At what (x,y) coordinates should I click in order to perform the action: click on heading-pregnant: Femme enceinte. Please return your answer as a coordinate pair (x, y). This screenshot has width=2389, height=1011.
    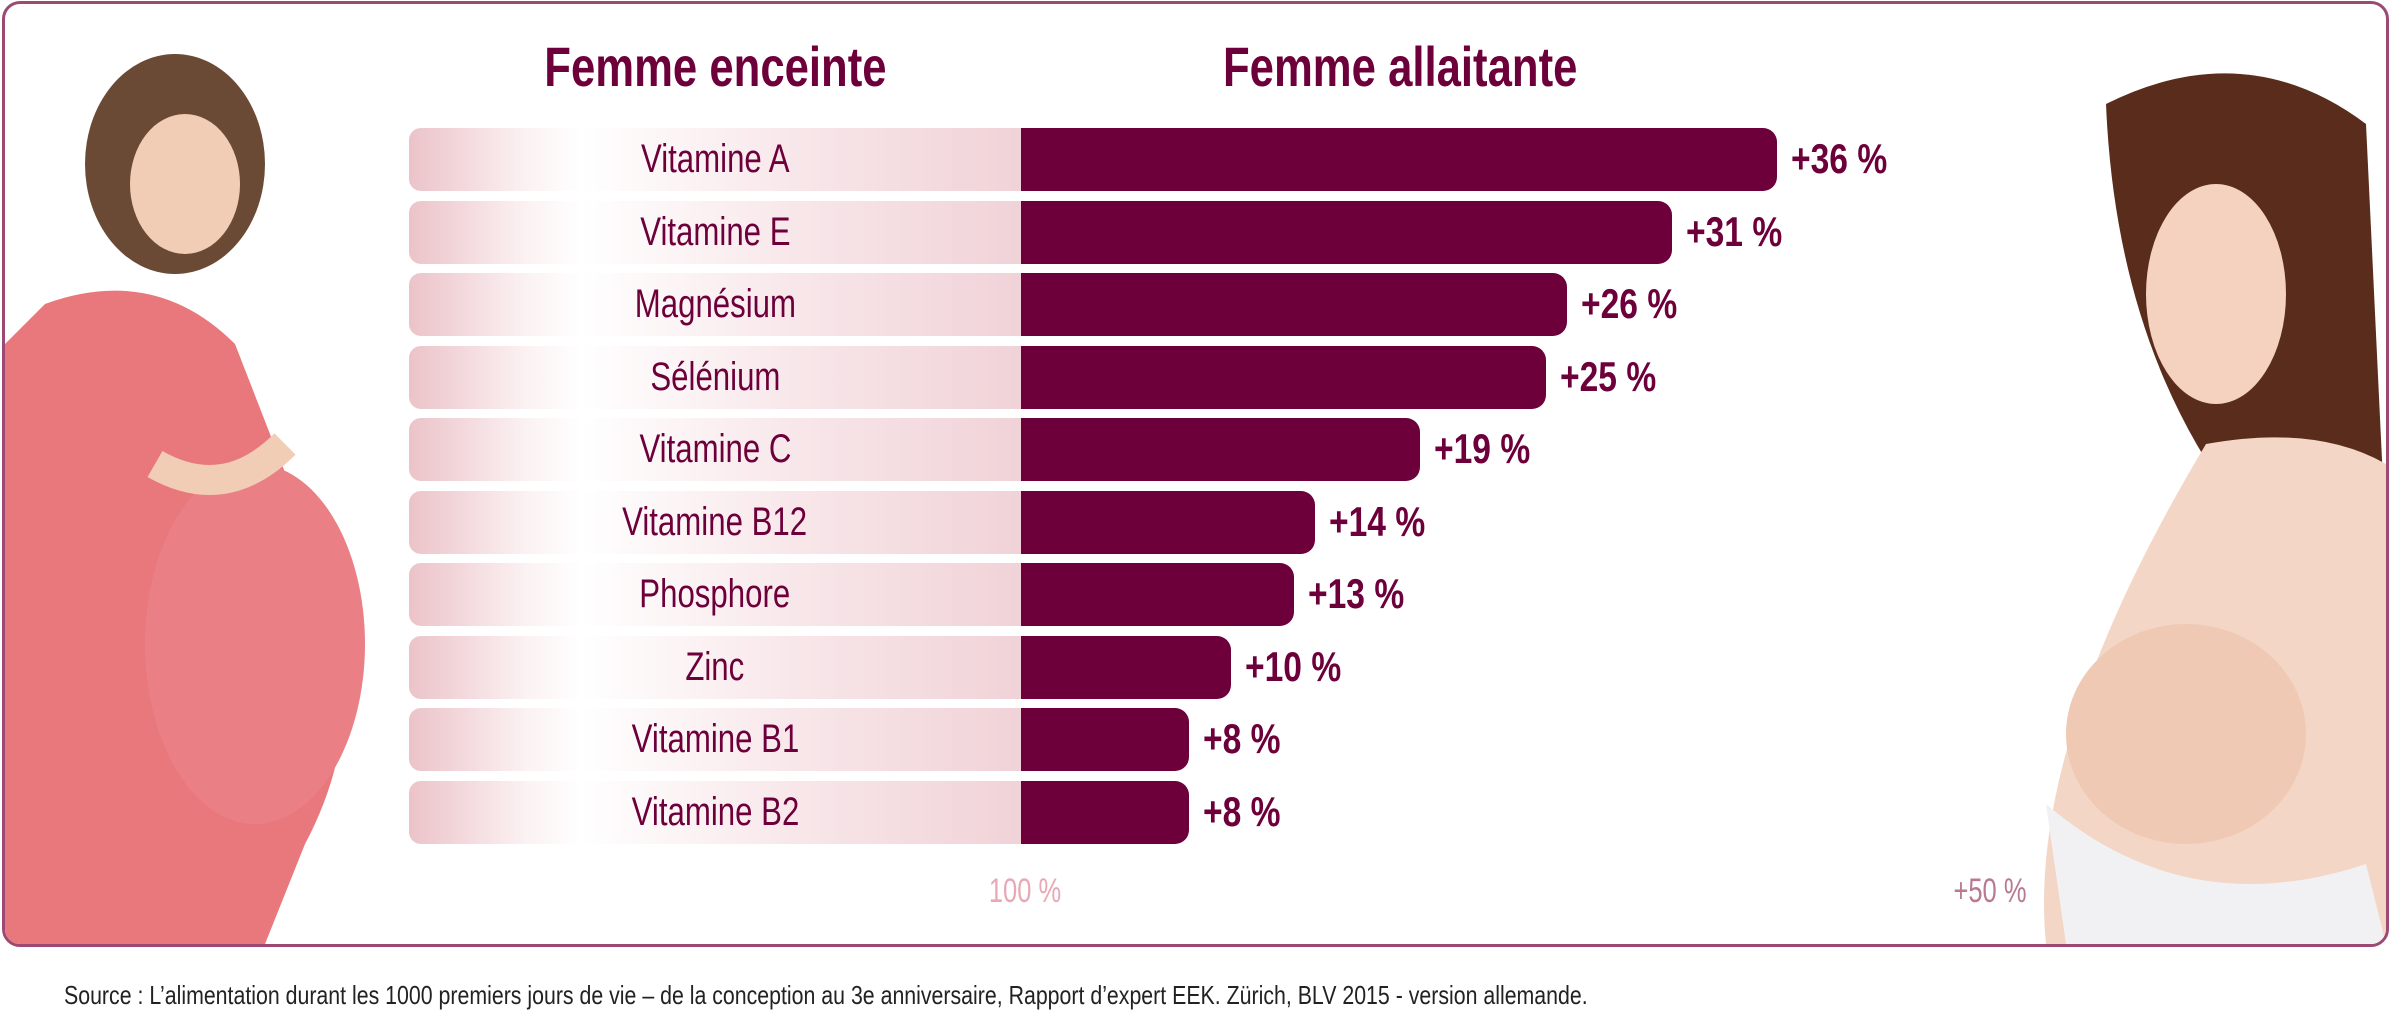
    Looking at the image, I should click on (715, 66).